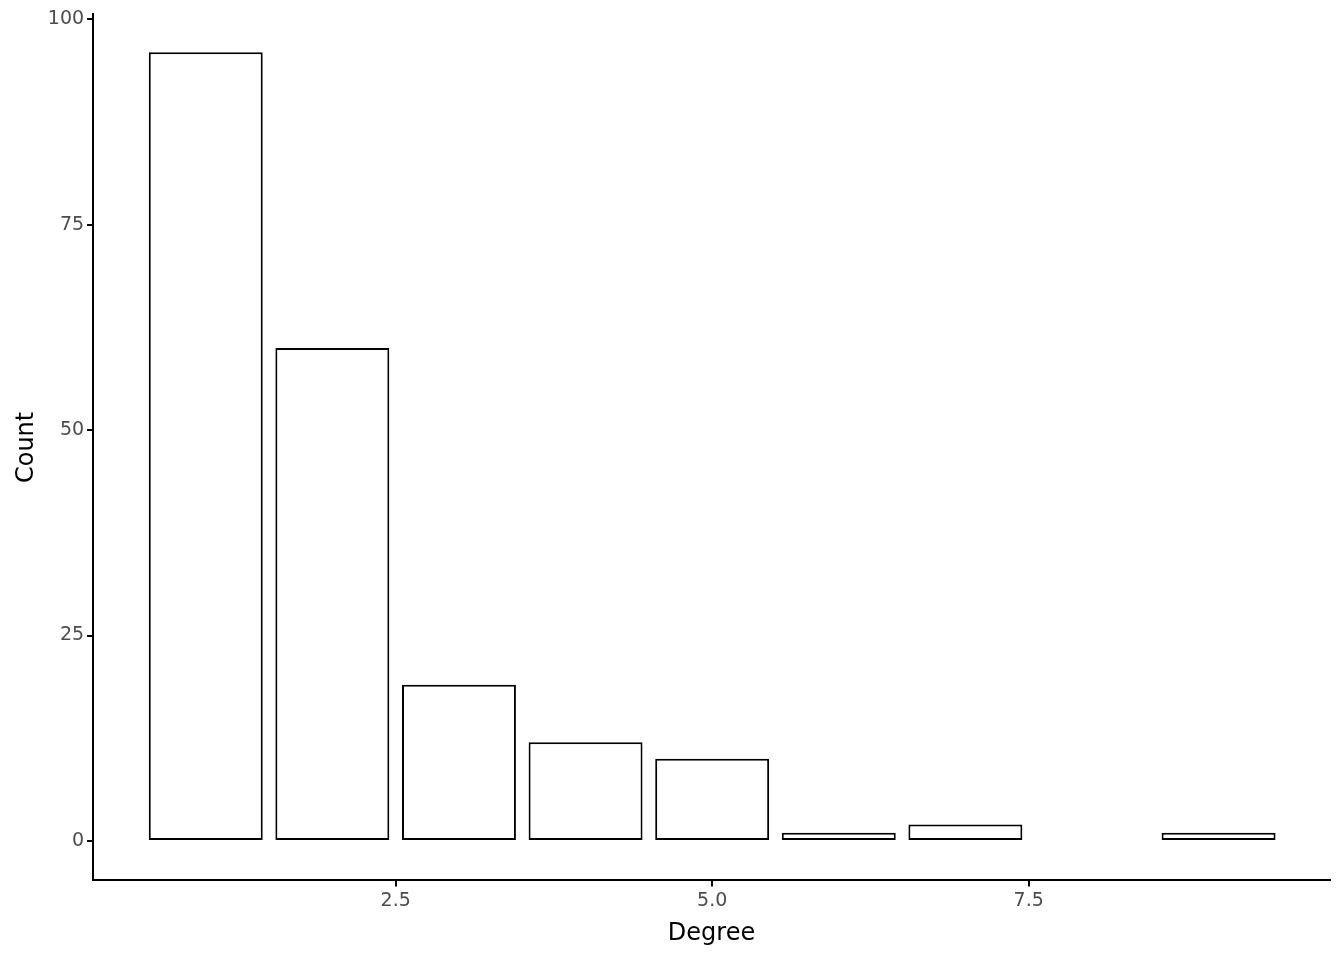 Image resolution: width=1344 pixels, height=960 pixels. I want to click on y-tick-label: 0, so click(78, 838).